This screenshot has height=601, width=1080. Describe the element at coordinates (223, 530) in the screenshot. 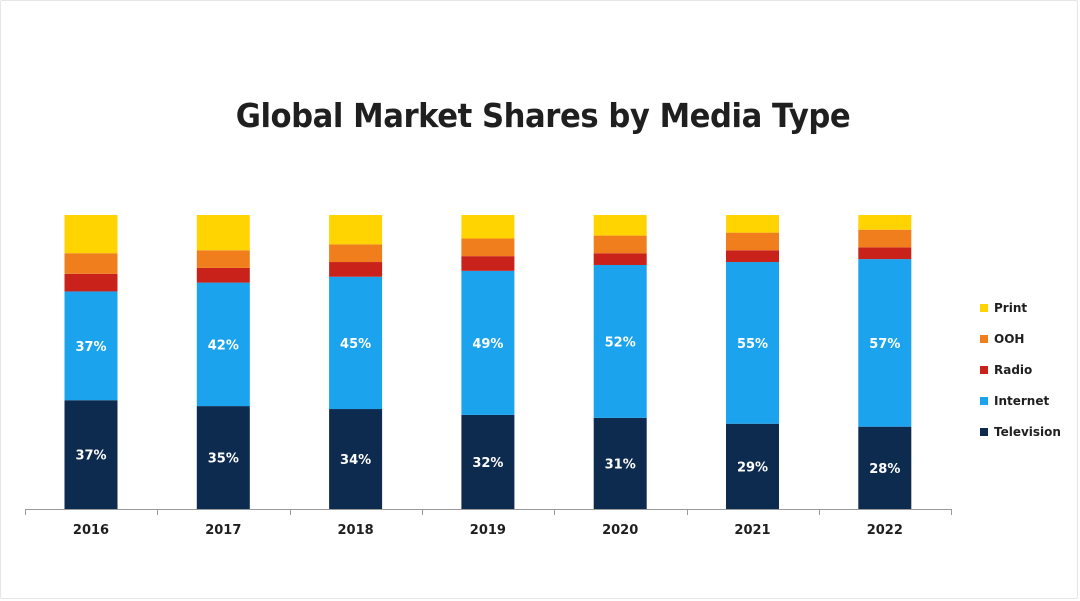

I see `x-tick-label-2017: 2017` at that location.